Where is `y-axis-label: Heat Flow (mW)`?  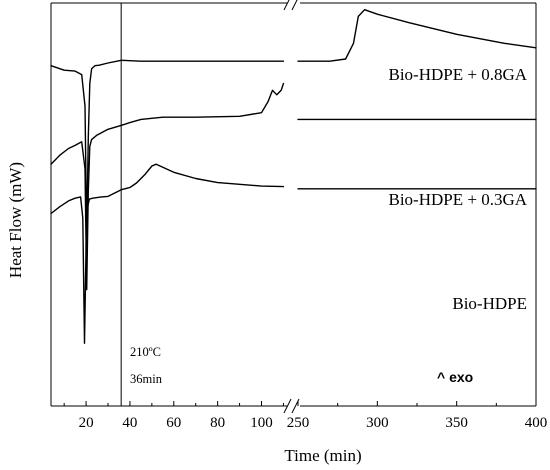 y-axis-label: Heat Flow (mW) is located at coordinates (15, 220).